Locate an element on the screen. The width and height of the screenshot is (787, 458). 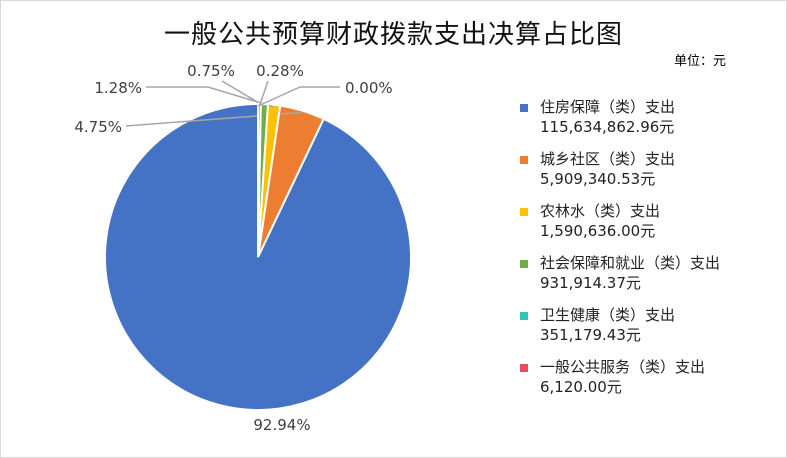
legend-series-name: 农林水（类）支出 is located at coordinates (600, 211).